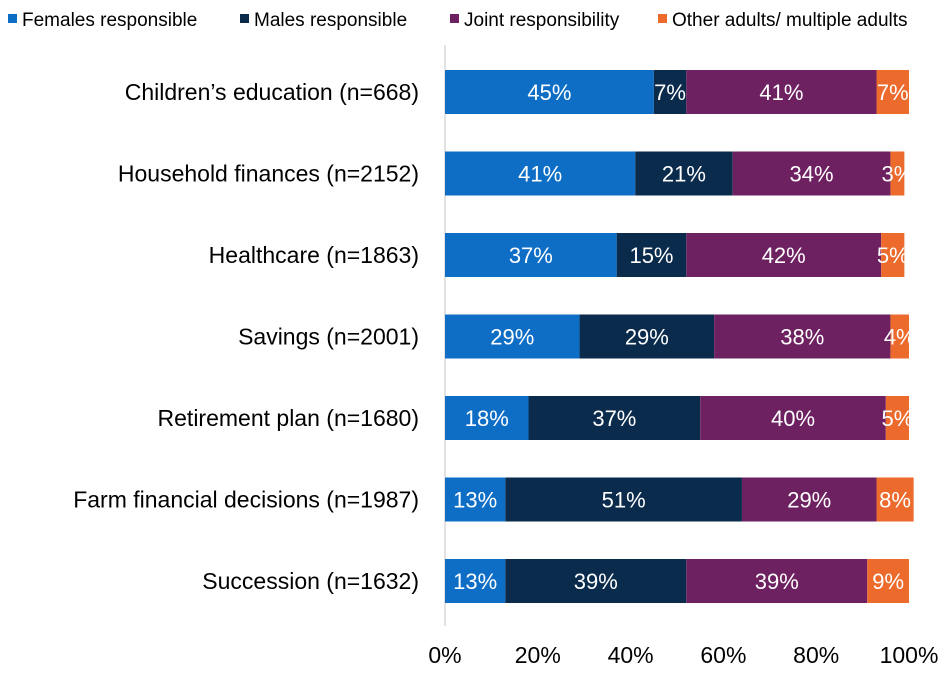  What do you see at coordinates (246, 500) in the screenshot?
I see `category-label: Farm financial decisions (n=1987)` at bounding box center [246, 500].